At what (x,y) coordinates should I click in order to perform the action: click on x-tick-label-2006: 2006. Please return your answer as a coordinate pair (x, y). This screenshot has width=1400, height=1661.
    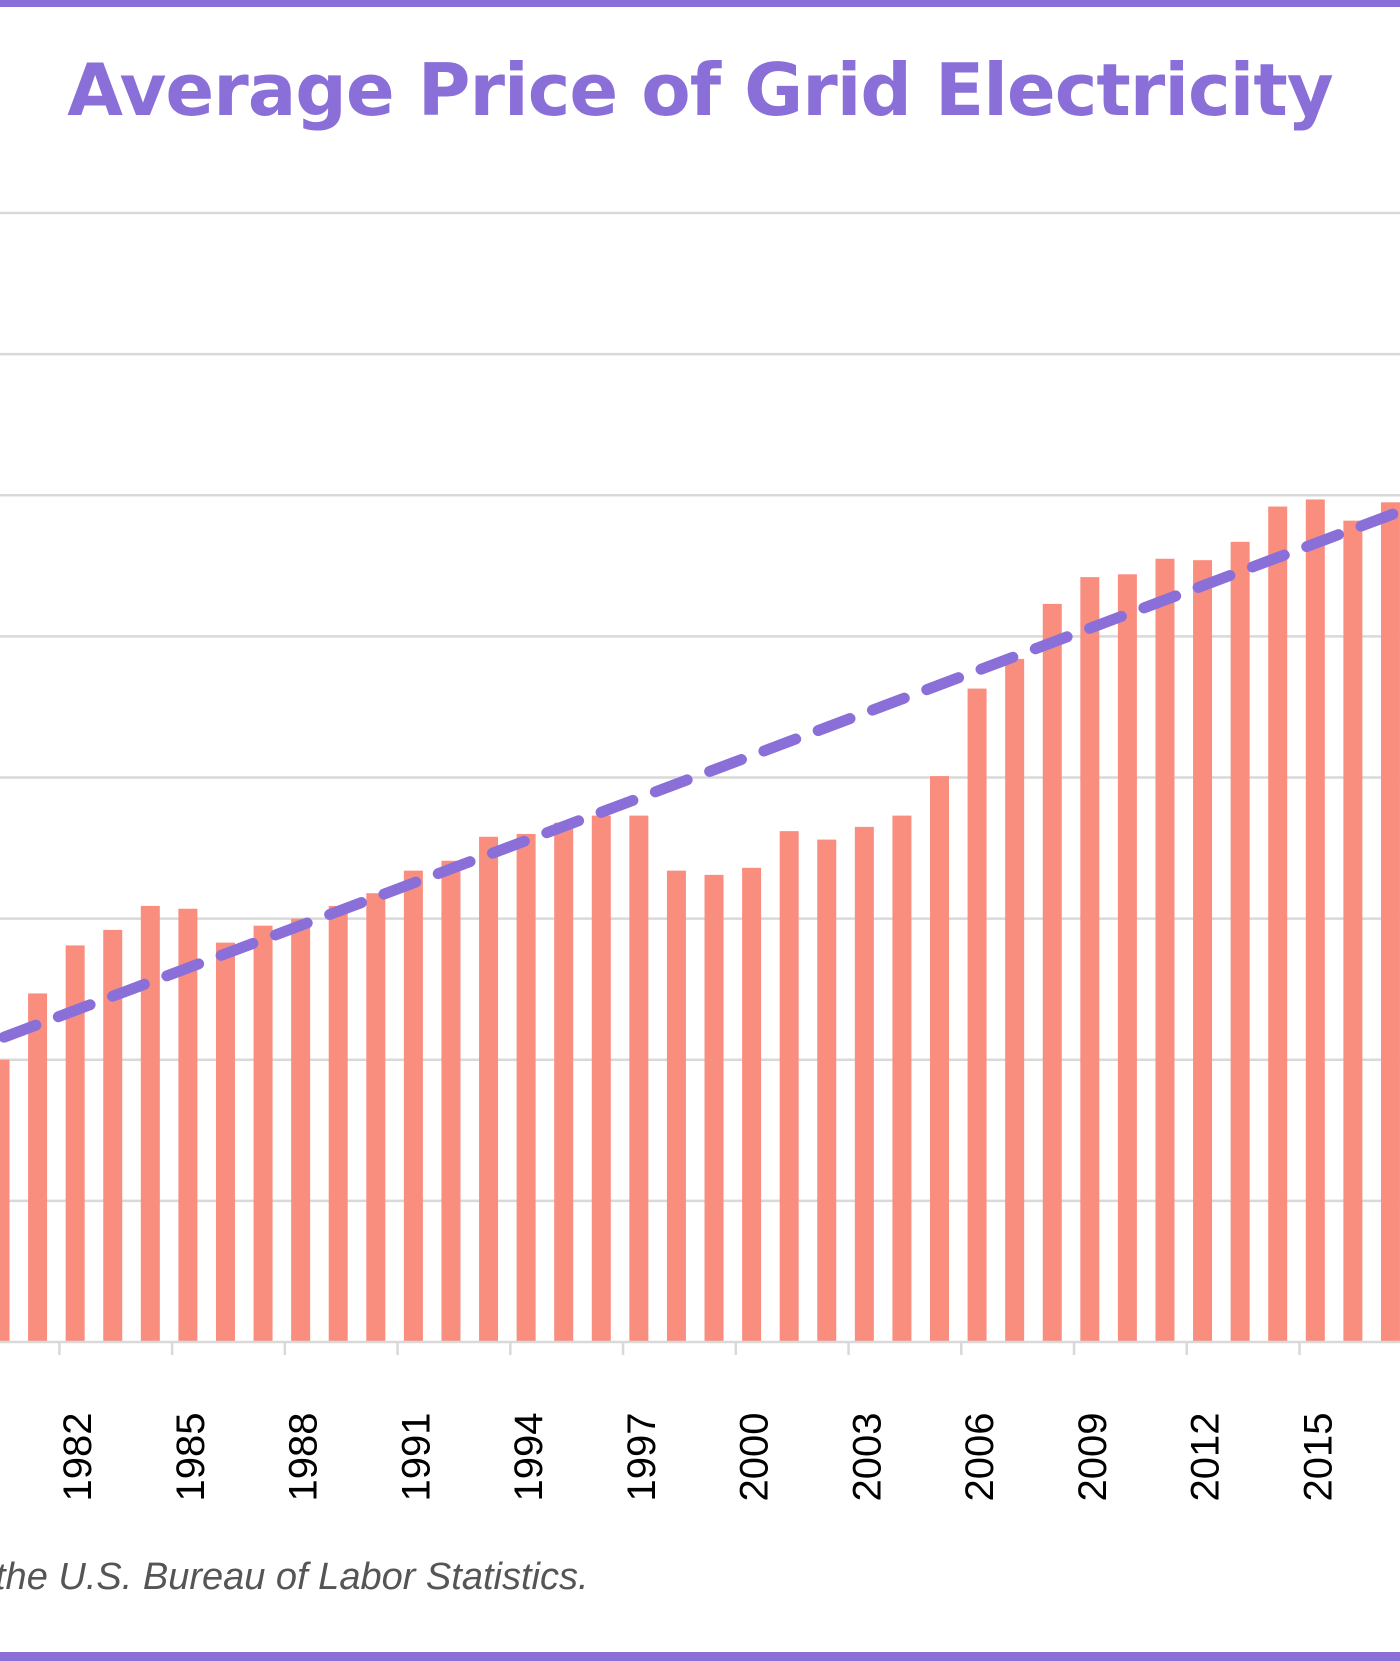
    Looking at the image, I should click on (980, 1457).